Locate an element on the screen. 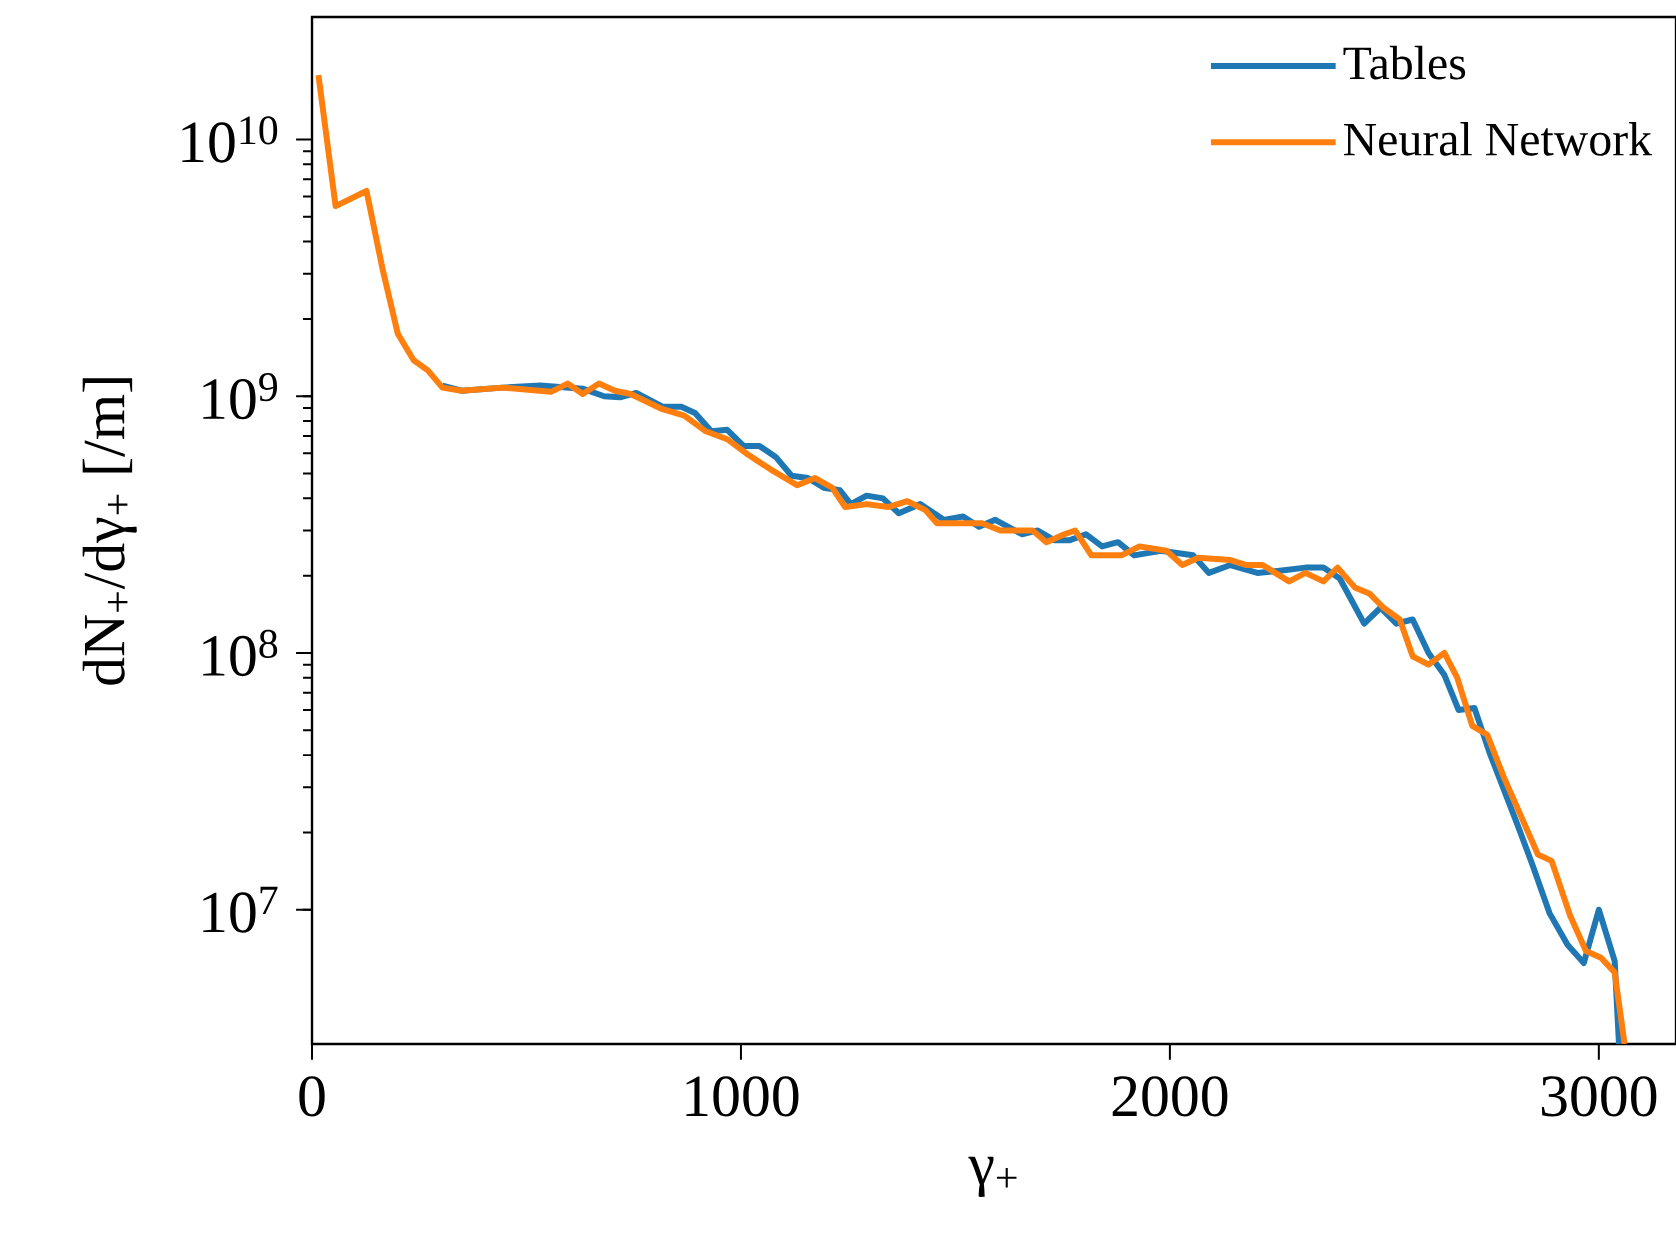  y-tick-label: 10$^{8}$ is located at coordinates (240, 653).